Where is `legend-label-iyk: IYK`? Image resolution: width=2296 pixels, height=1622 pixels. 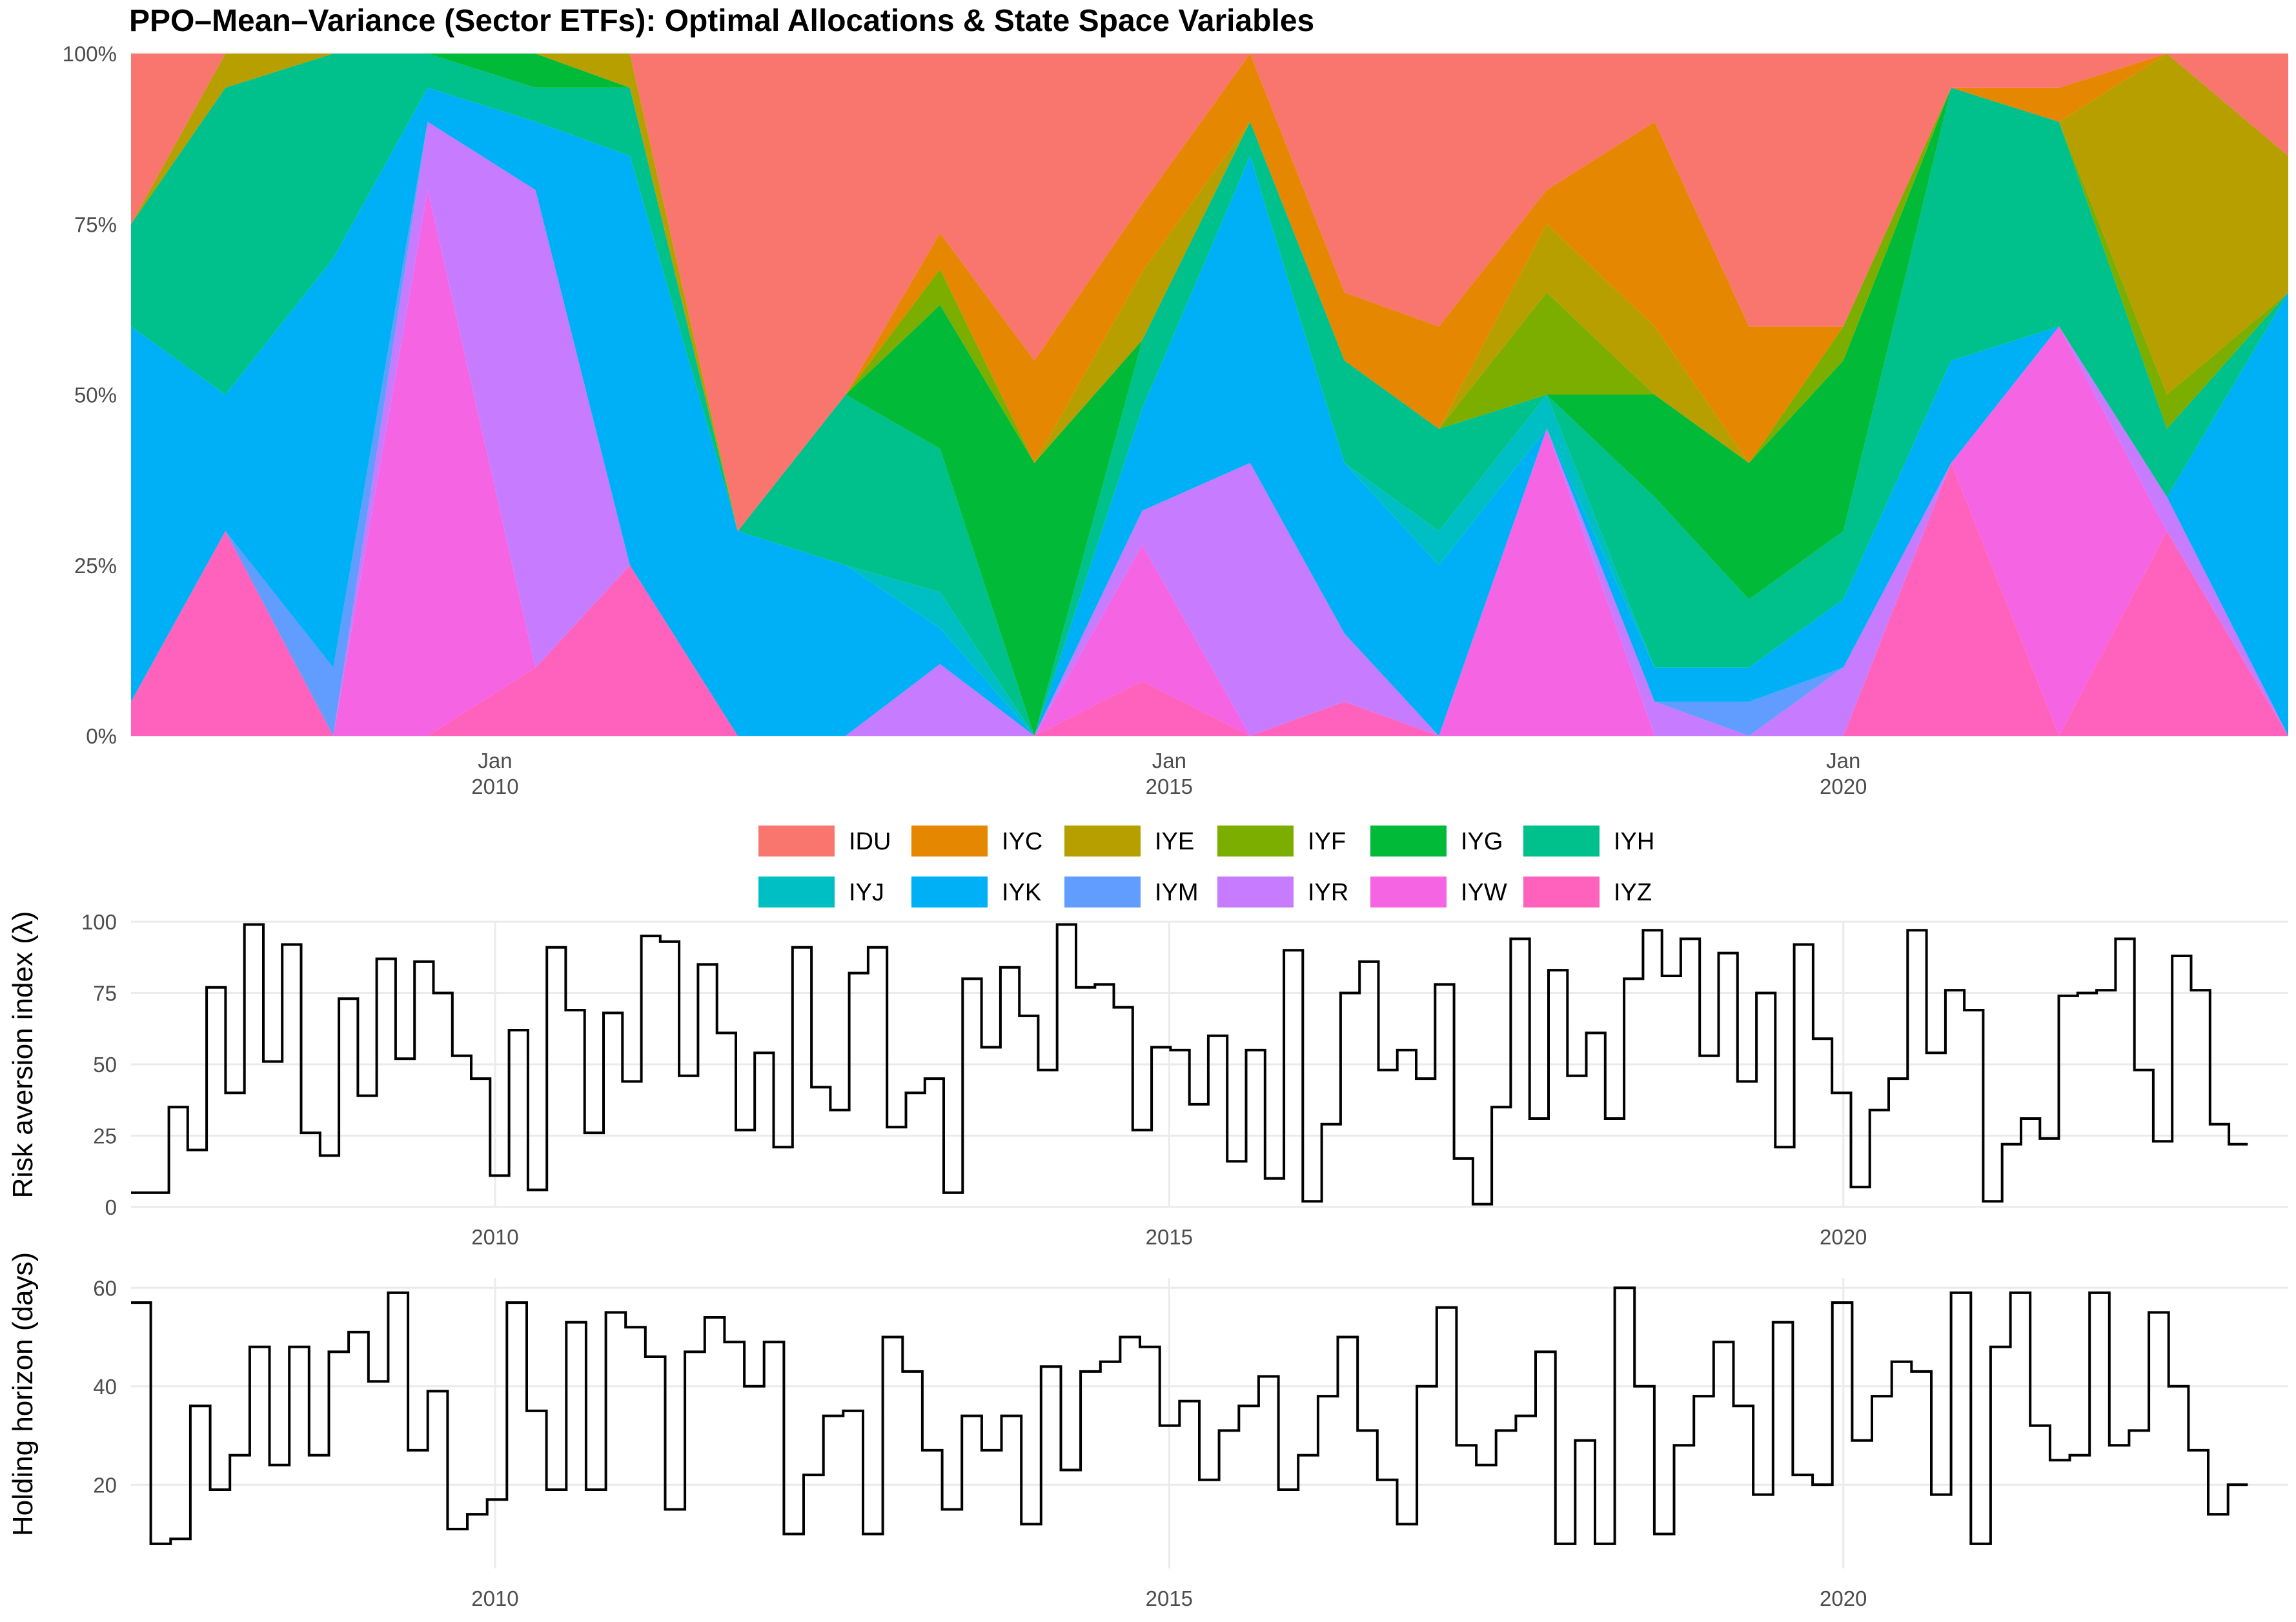 legend-label-iyk: IYK is located at coordinates (1021, 892).